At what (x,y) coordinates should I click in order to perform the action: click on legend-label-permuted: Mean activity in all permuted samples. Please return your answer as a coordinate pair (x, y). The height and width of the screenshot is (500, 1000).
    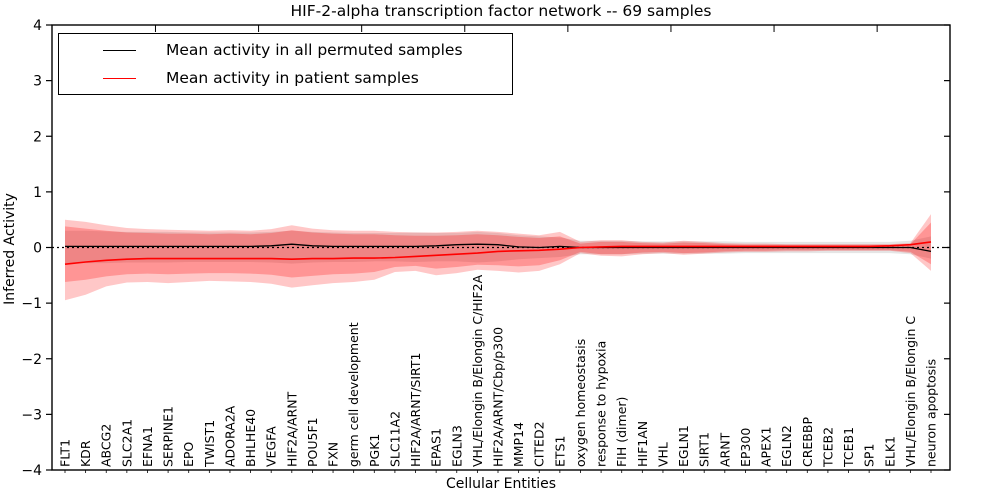
    Looking at the image, I should click on (314, 50).